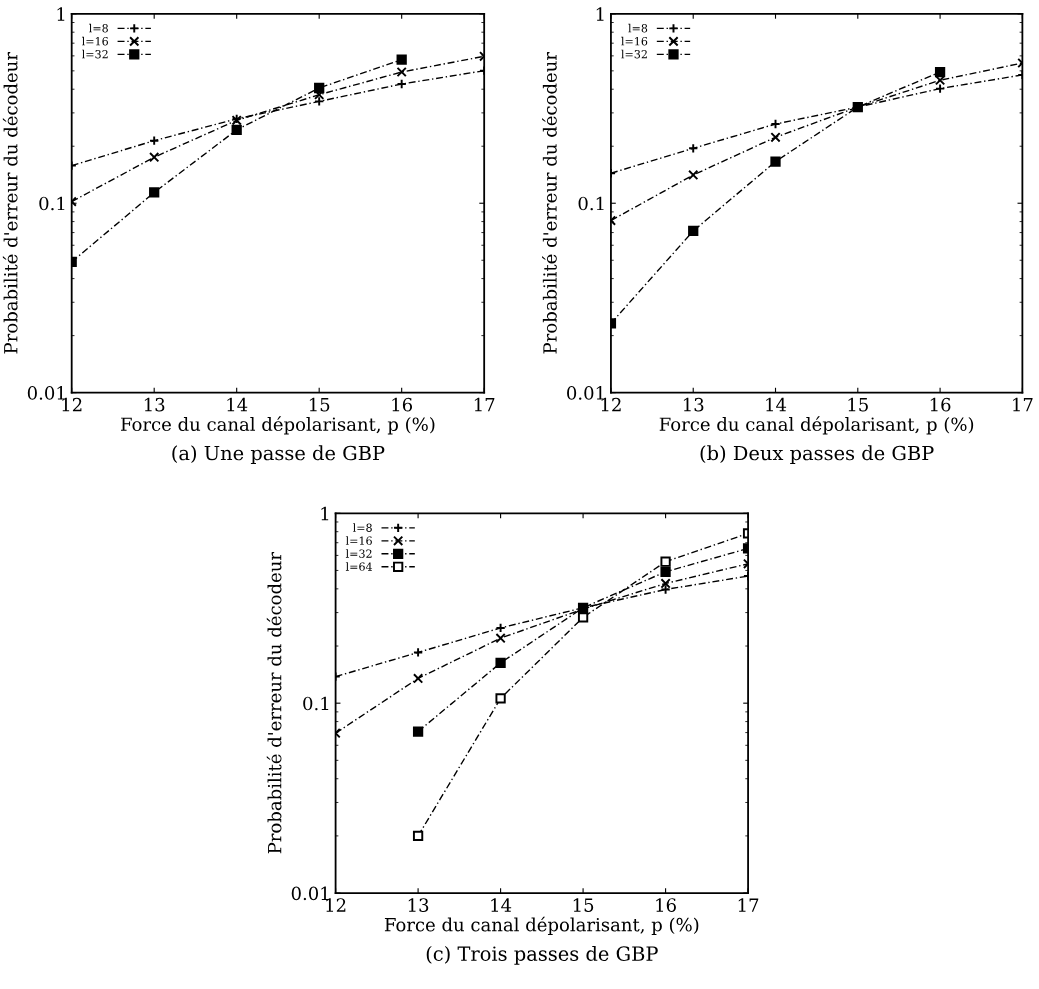 This screenshot has width=1039, height=989. What do you see at coordinates (359, 566) in the screenshot?
I see `legend-label: l=64` at bounding box center [359, 566].